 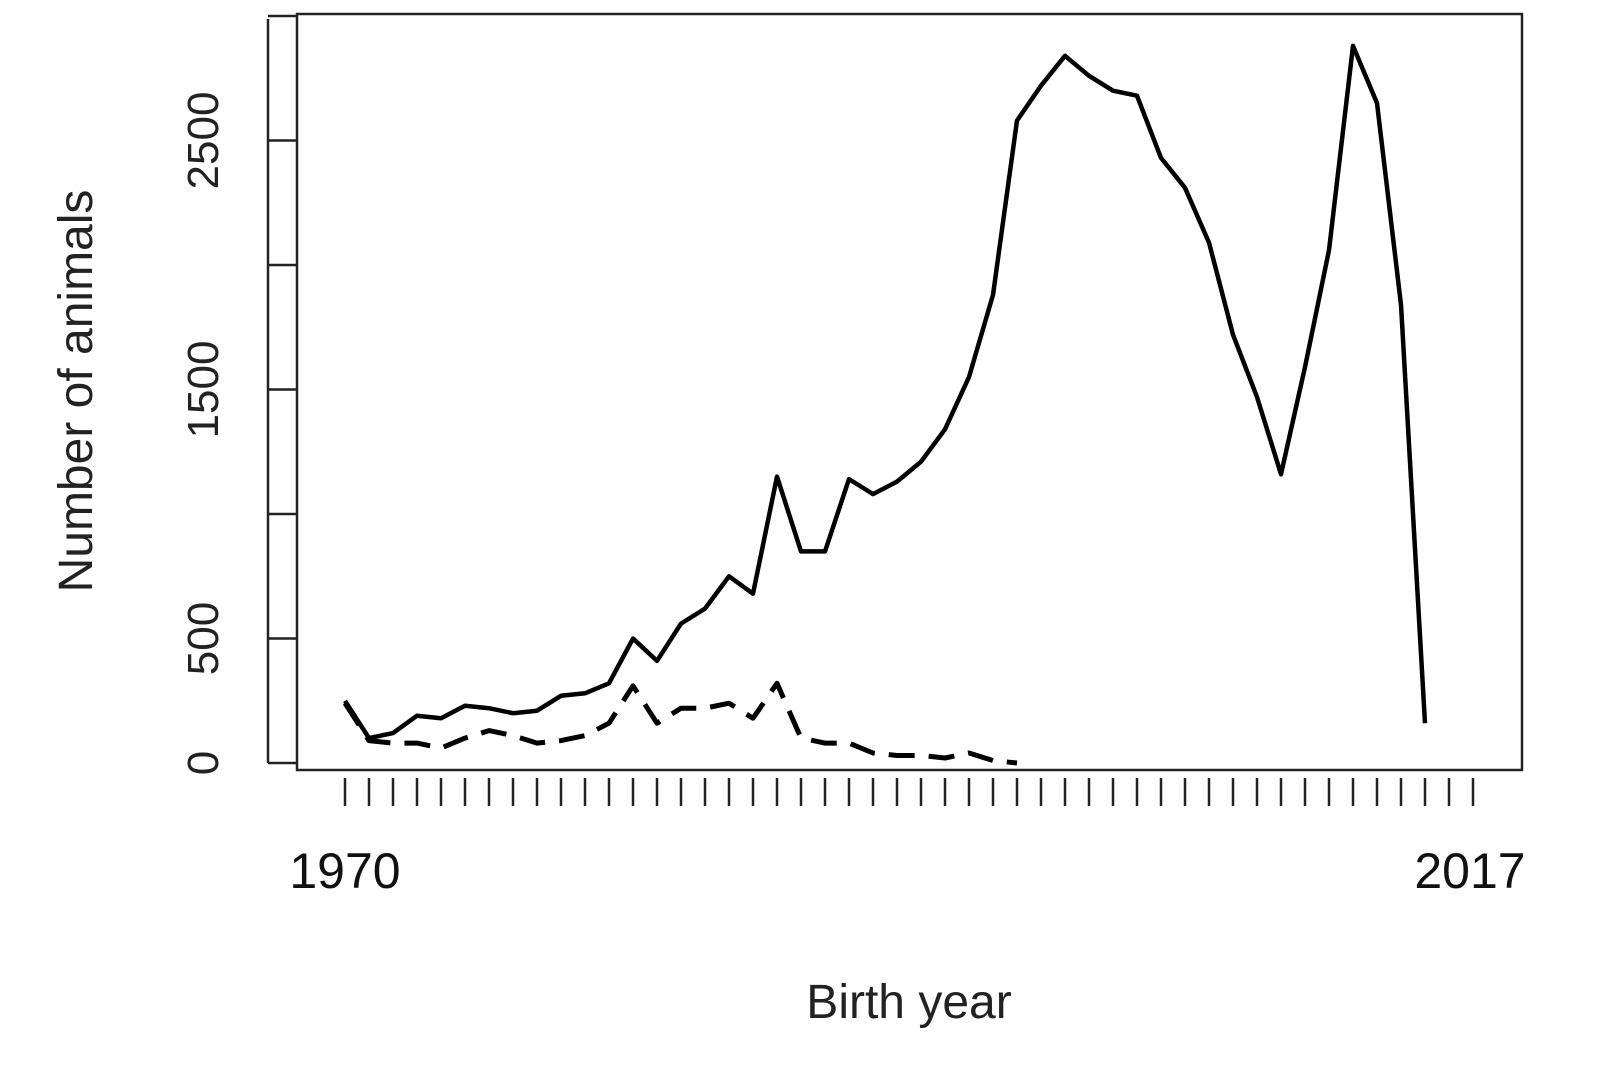 What do you see at coordinates (203, 141) in the screenshot?
I see `y-tick-label: 2500` at bounding box center [203, 141].